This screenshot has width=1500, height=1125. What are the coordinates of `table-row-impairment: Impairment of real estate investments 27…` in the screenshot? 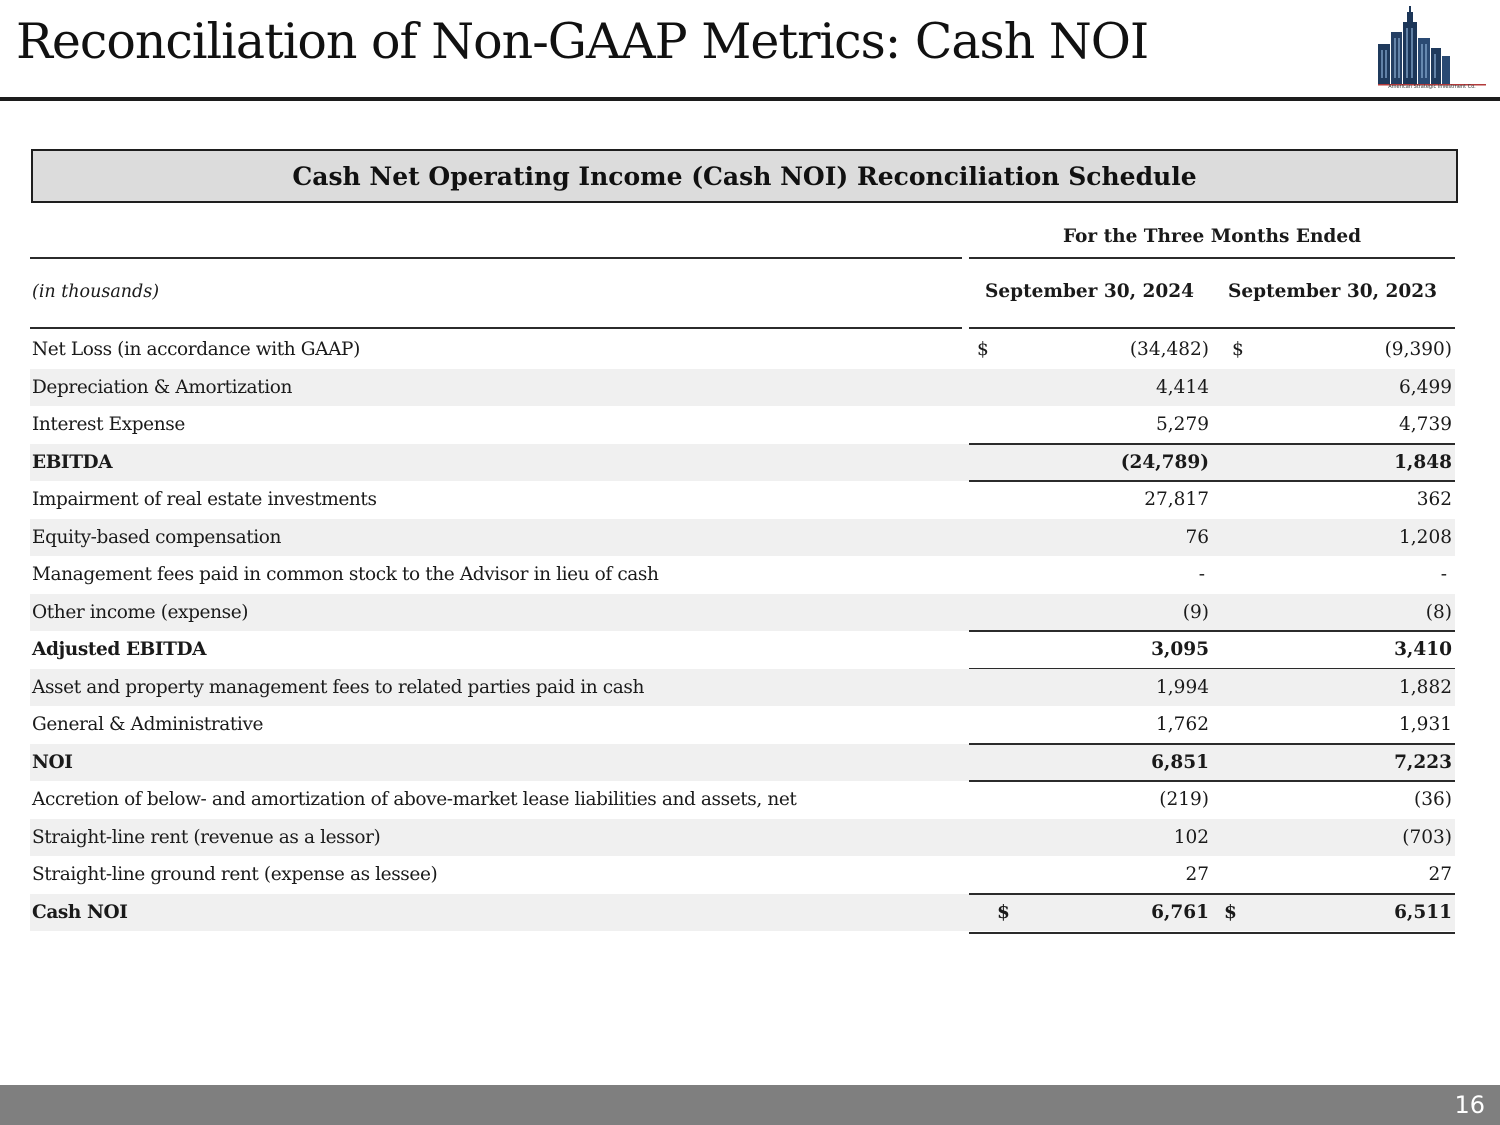 It's located at (742, 500).